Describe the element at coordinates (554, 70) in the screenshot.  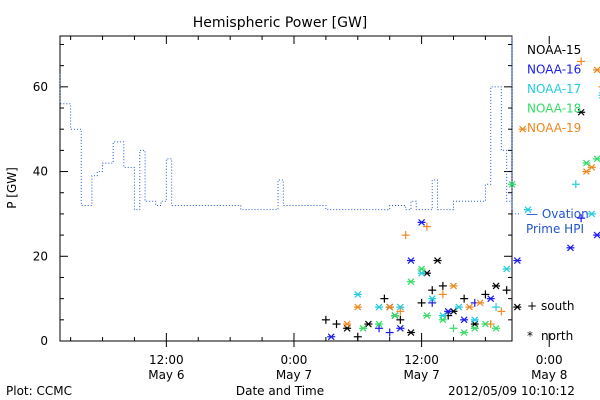
I see `legend-item: NOAA-16` at that location.